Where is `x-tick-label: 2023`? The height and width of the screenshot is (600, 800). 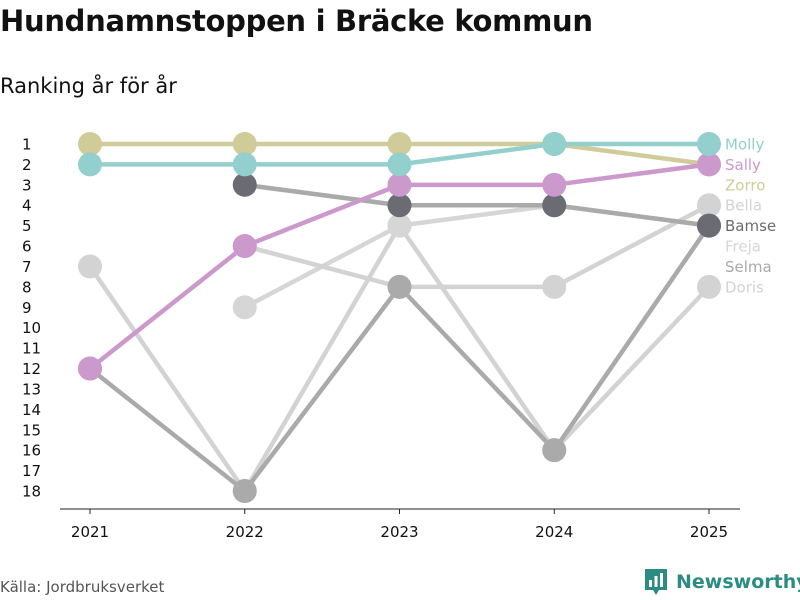
x-tick-label: 2023 is located at coordinates (399, 532).